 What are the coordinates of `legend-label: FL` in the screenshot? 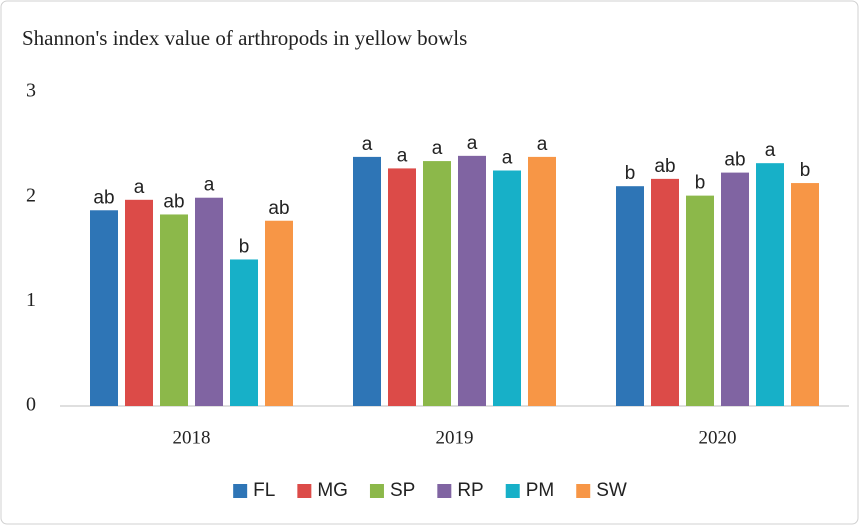 It's located at (264, 490).